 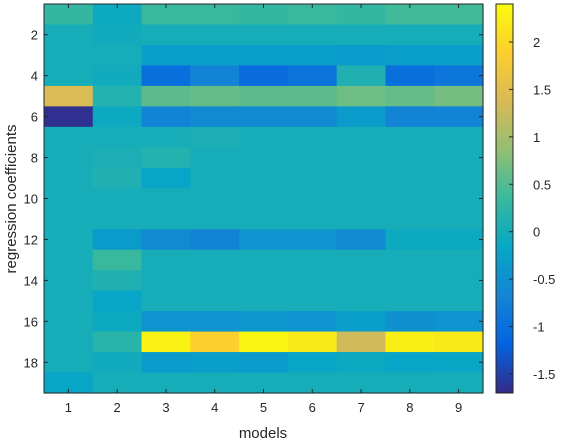 I want to click on colorbar-tick-label: -0.5, so click(x=544, y=279).